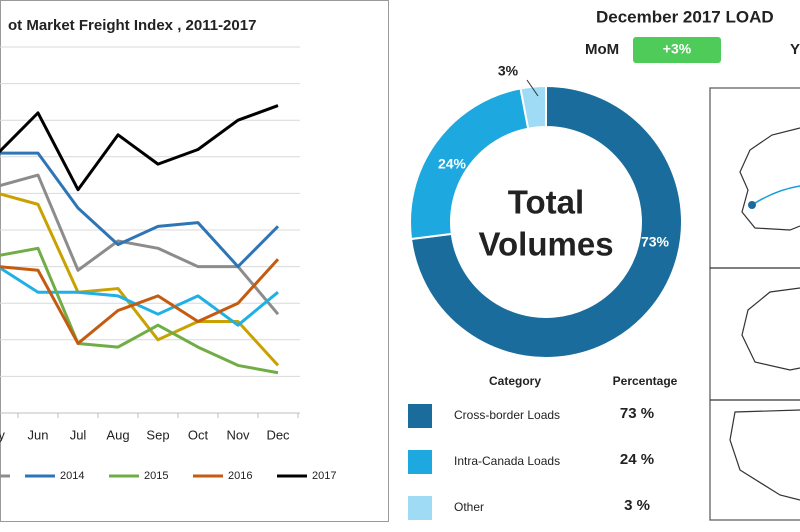 The image size is (800, 532). I want to click on map-panel, so click(754, 304).